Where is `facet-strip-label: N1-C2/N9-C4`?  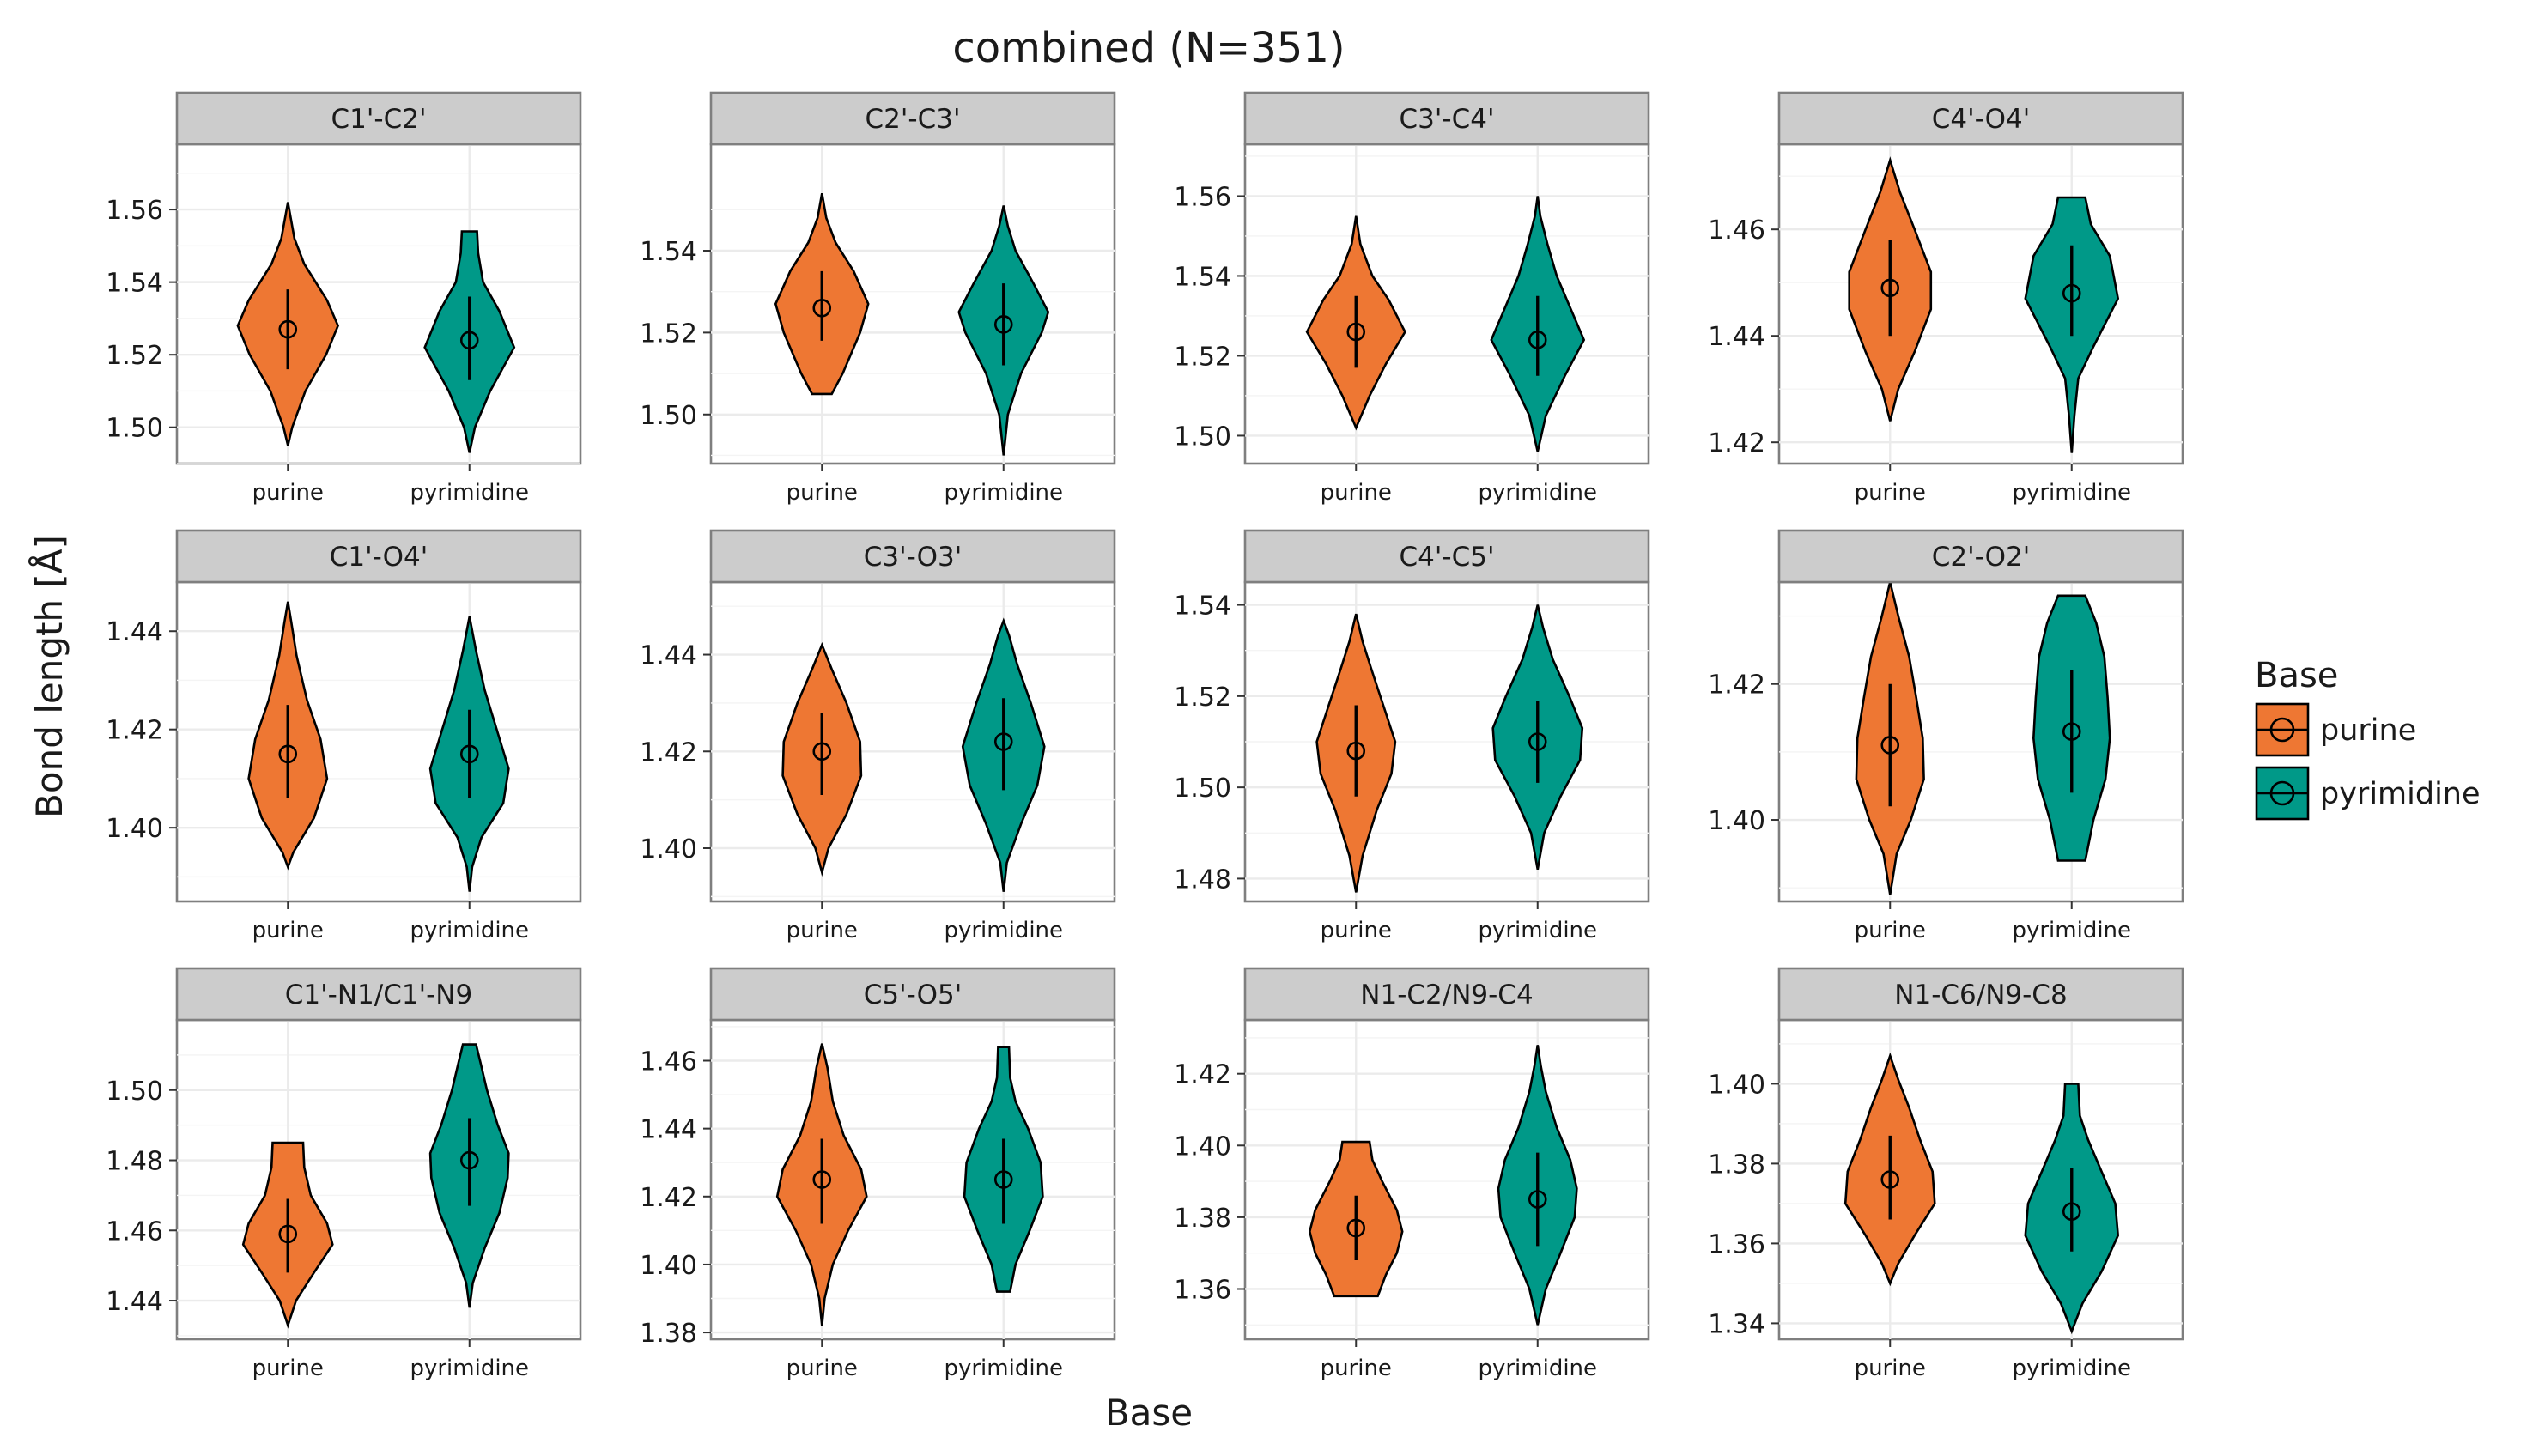 facet-strip-label: N1-C2/N9-C4 is located at coordinates (1446, 995).